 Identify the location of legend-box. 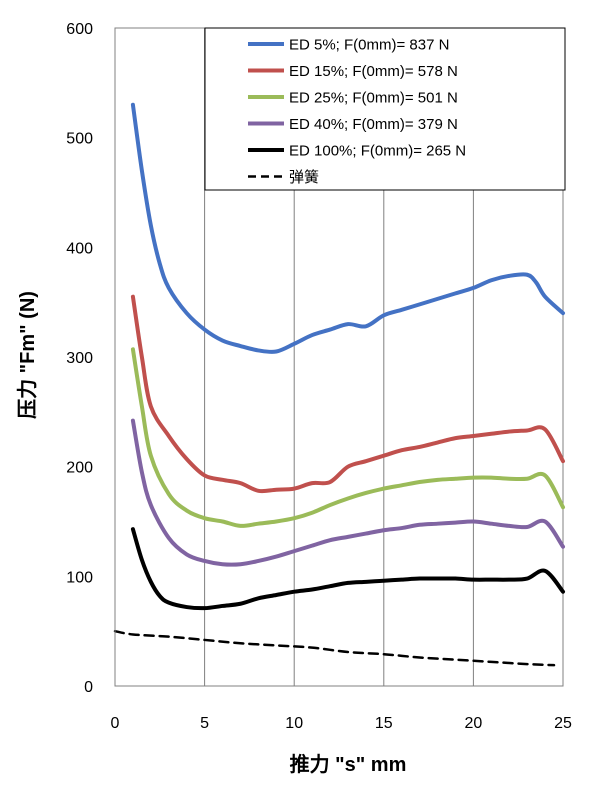
(385, 109).